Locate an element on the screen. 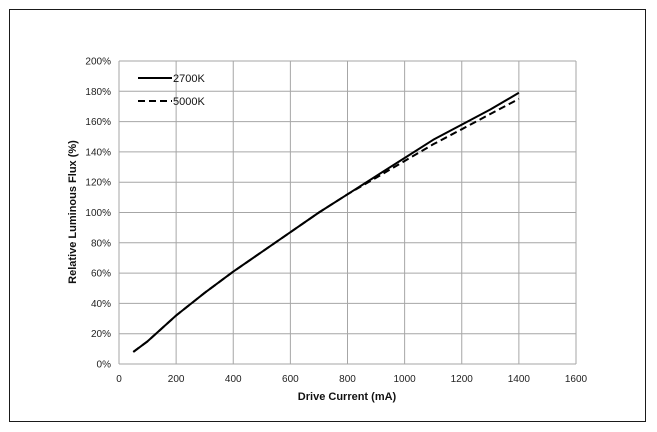 The image size is (657, 432). y-tick-label: 160% is located at coordinates (98, 122).